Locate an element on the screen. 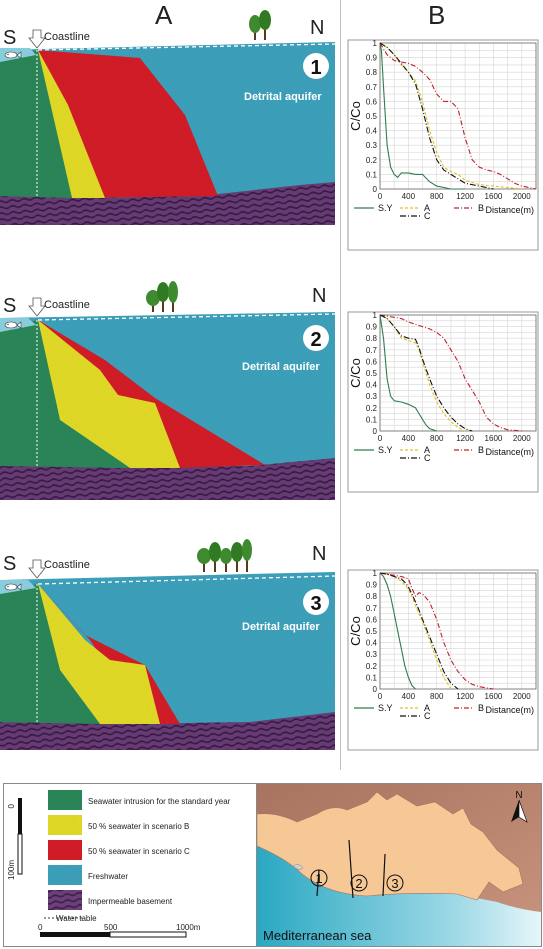 Image resolution: width=543 pixels, height=949 pixels. map-marker-label: 2 is located at coordinates (358, 883).